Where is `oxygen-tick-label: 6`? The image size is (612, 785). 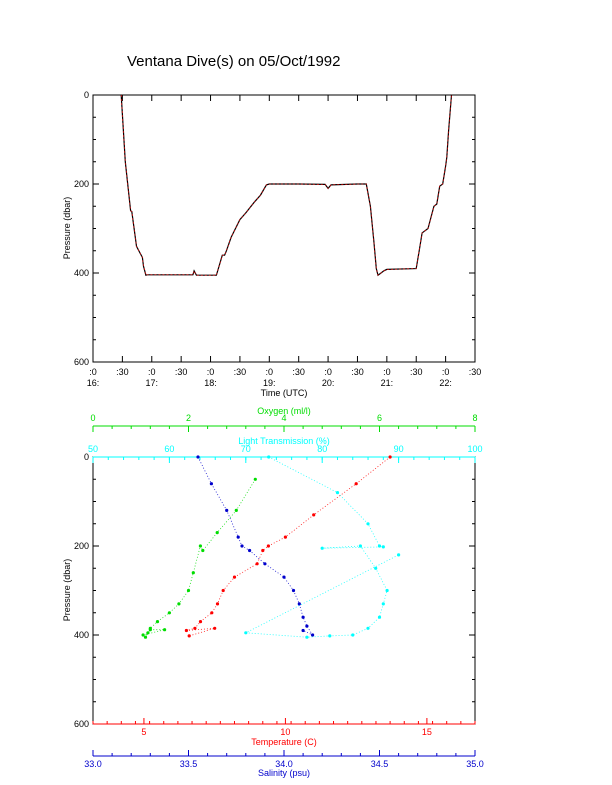
oxygen-tick-label: 6 is located at coordinates (379, 418).